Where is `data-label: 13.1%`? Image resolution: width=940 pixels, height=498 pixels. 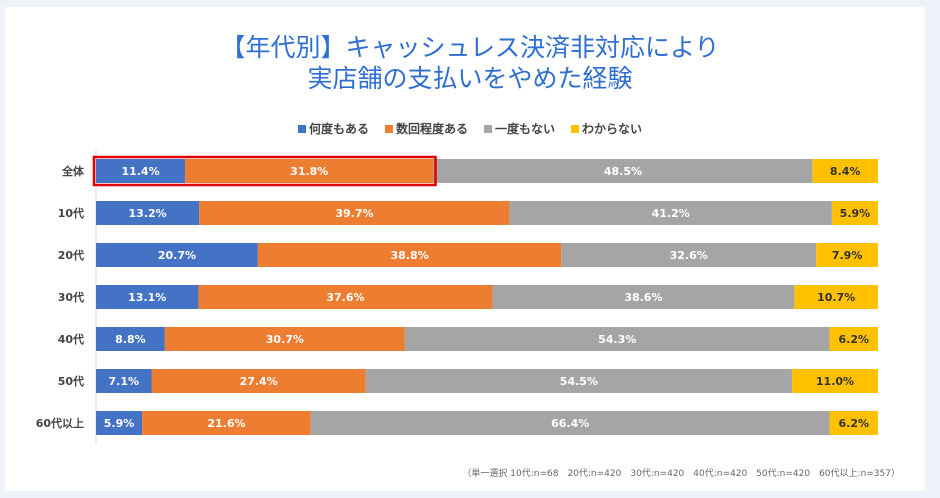
data-label: 13.1% is located at coordinates (147, 297).